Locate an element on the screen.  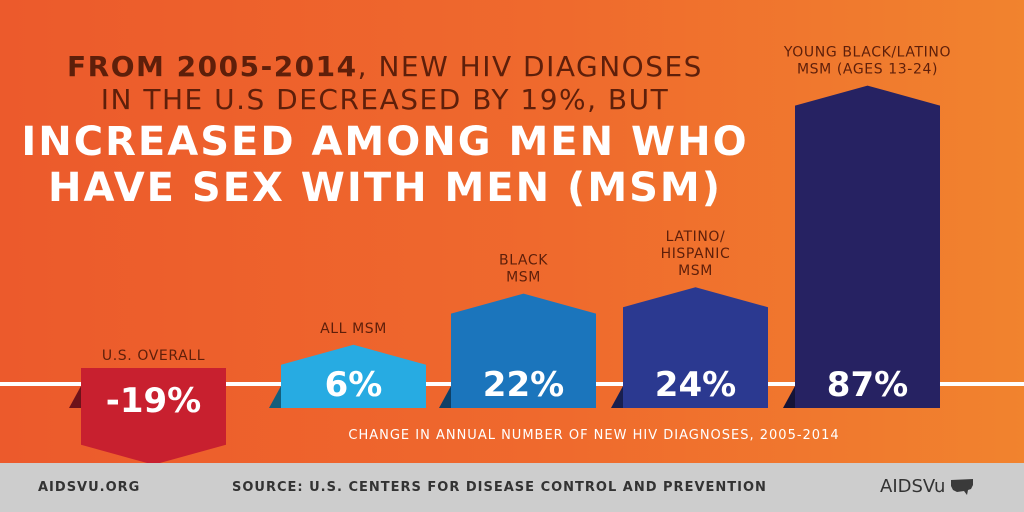
value-label-3: 24% is located at coordinates (695, 385).